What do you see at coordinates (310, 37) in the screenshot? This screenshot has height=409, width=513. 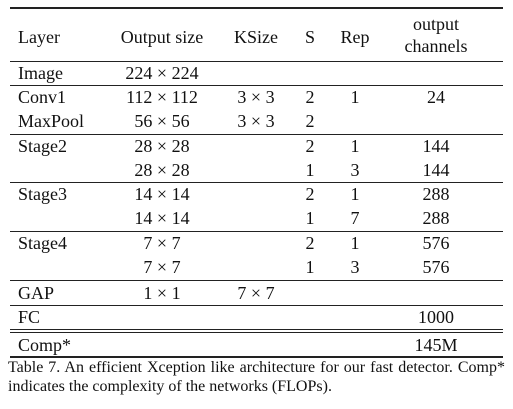 I see `header-cell: S` at bounding box center [310, 37].